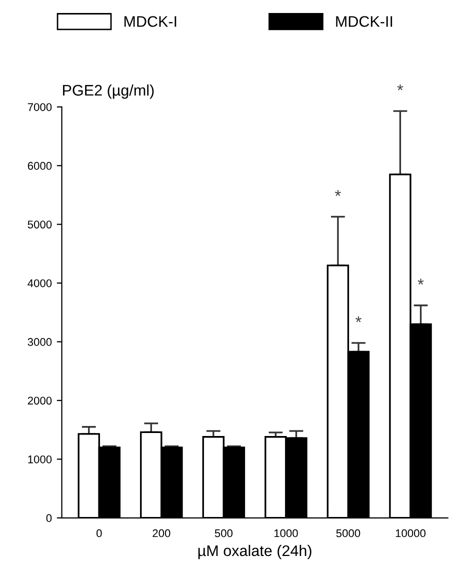 The height and width of the screenshot is (578, 451). What do you see at coordinates (364, 21) in the screenshot?
I see `legend-label: MDCK-II` at bounding box center [364, 21].